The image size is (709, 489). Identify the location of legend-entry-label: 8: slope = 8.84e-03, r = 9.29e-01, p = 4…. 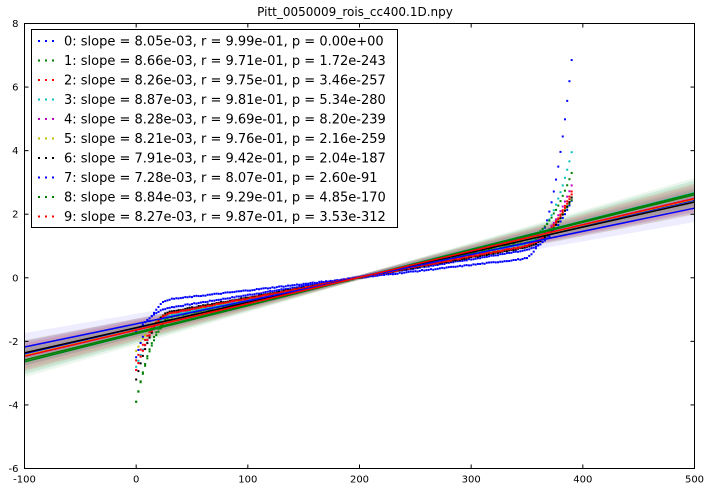
(225, 198).